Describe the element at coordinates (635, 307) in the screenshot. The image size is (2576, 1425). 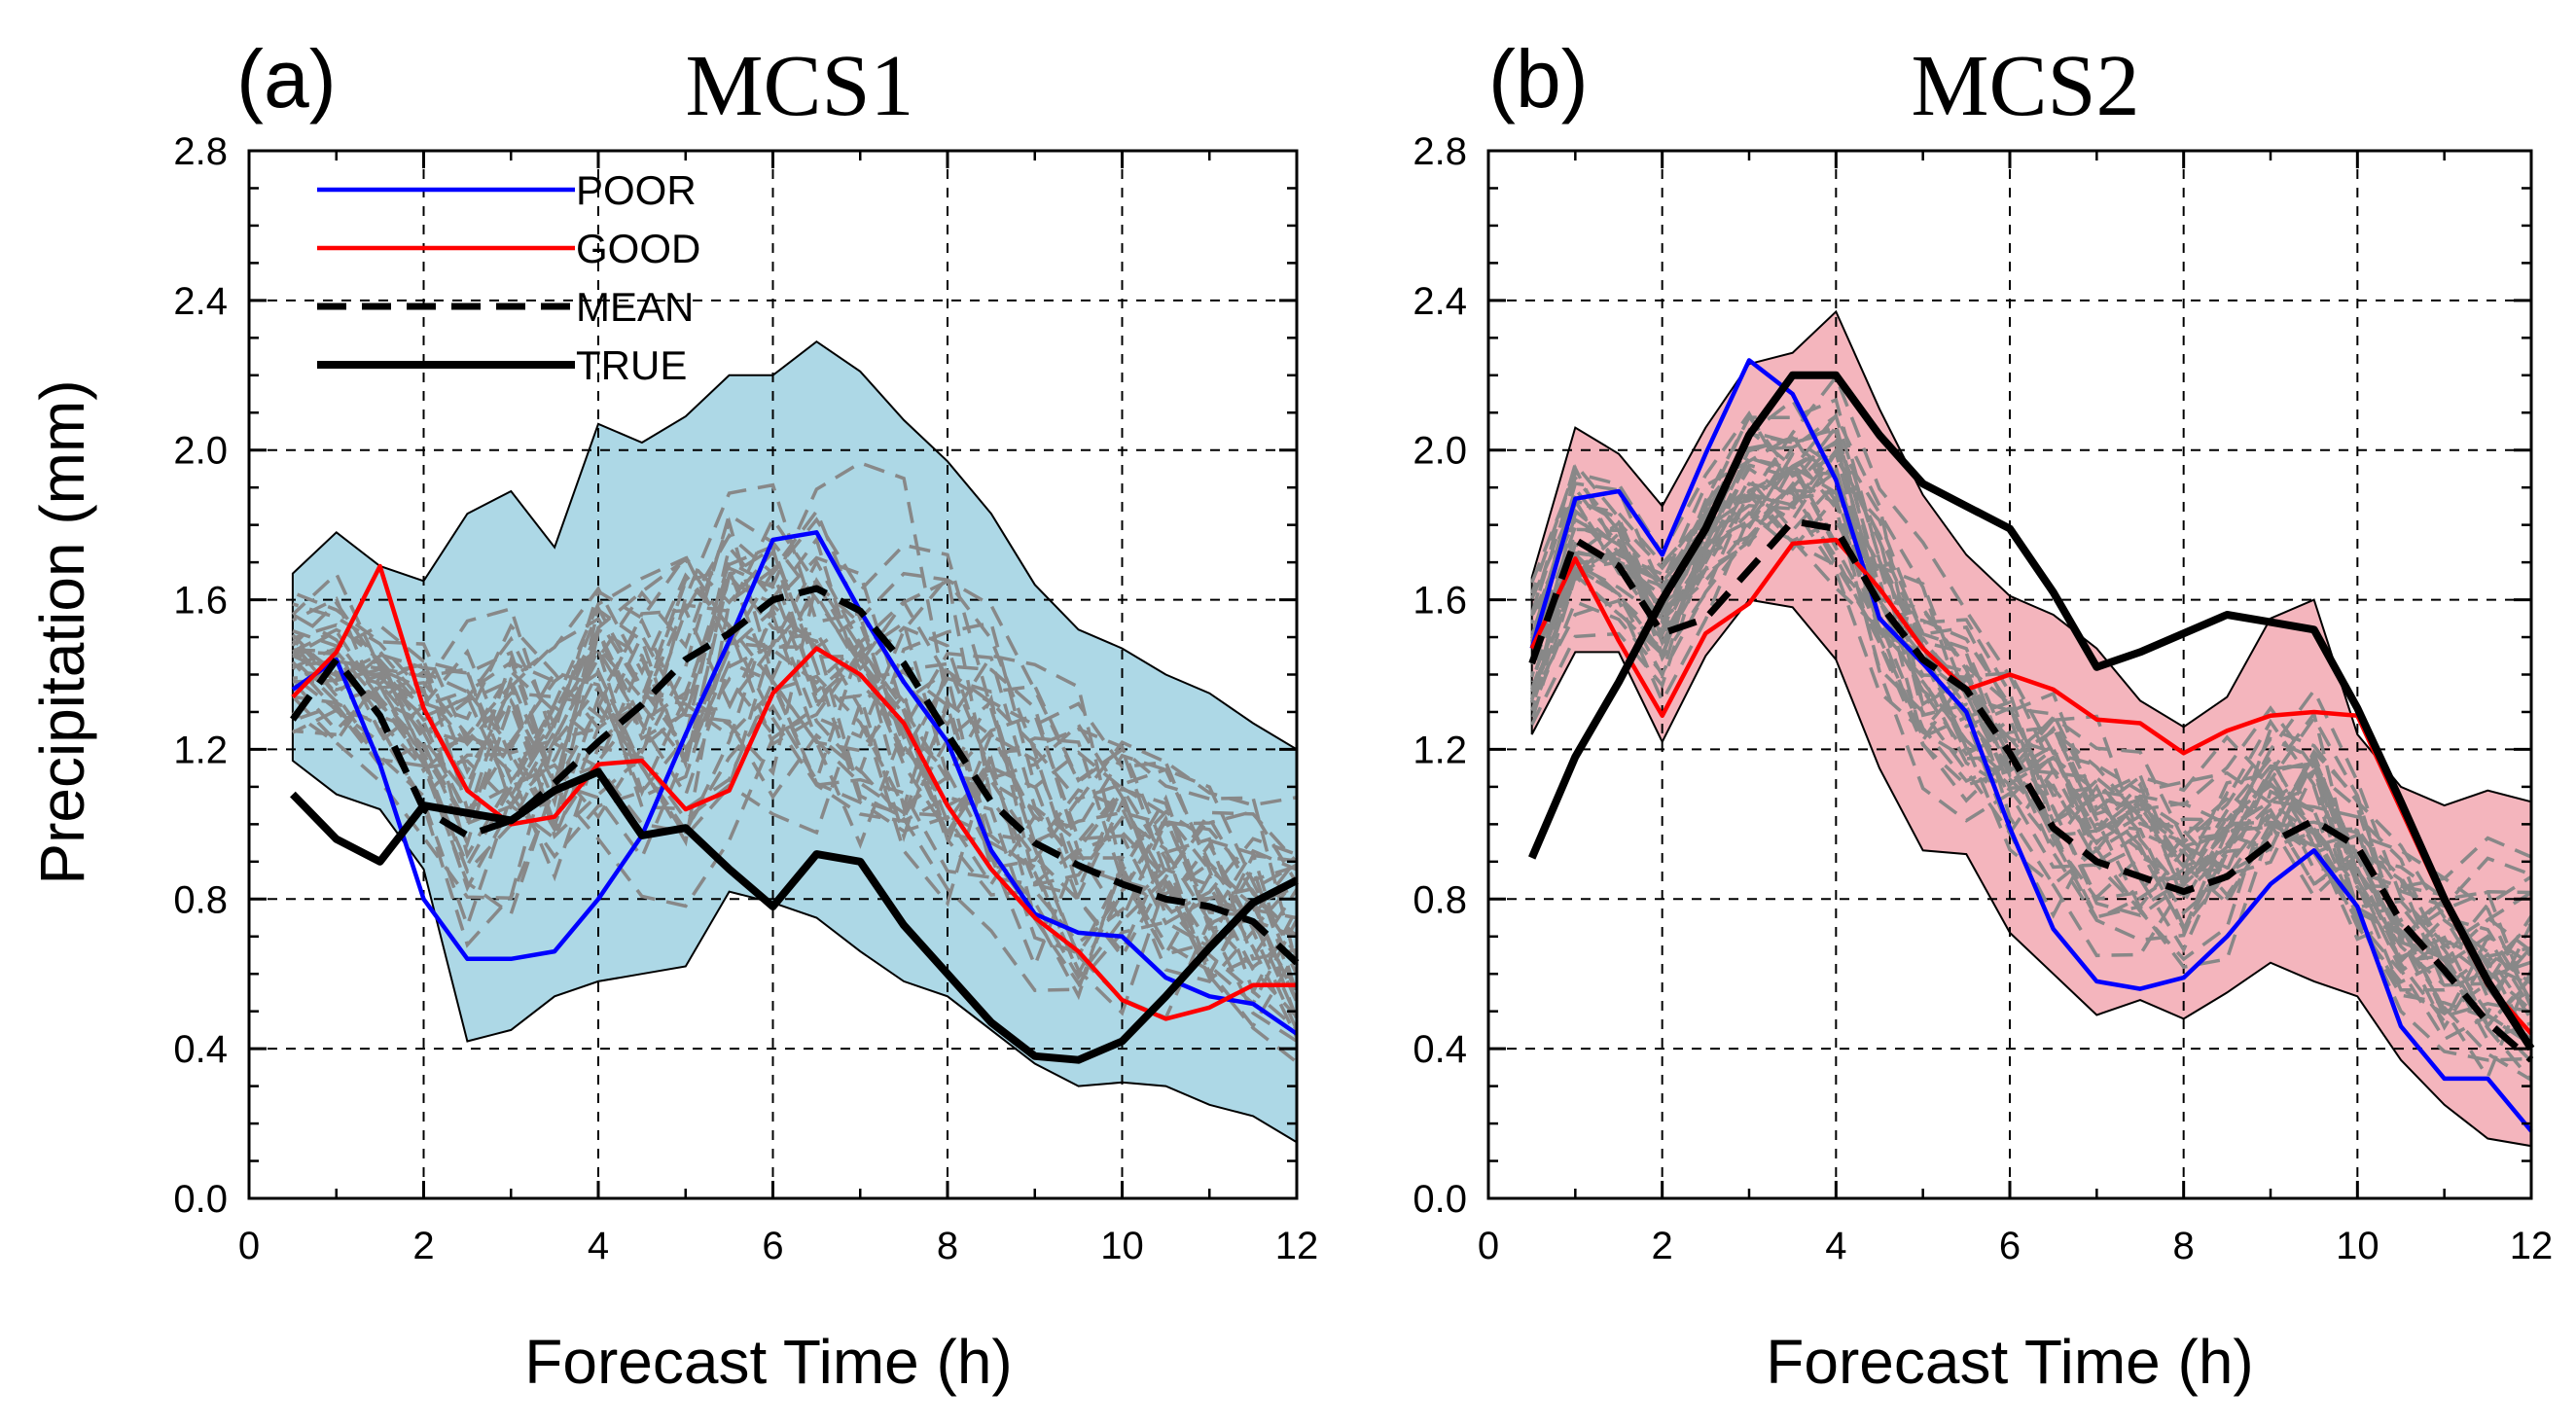
I see `legend-label-mean: MEAN` at that location.